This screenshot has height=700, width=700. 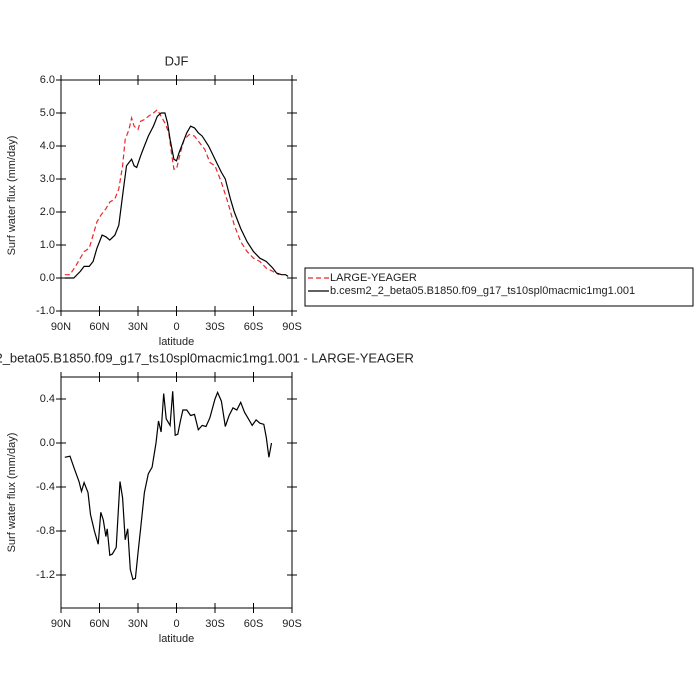 I want to click on y-tick-label: 0.4, so click(x=47, y=399).